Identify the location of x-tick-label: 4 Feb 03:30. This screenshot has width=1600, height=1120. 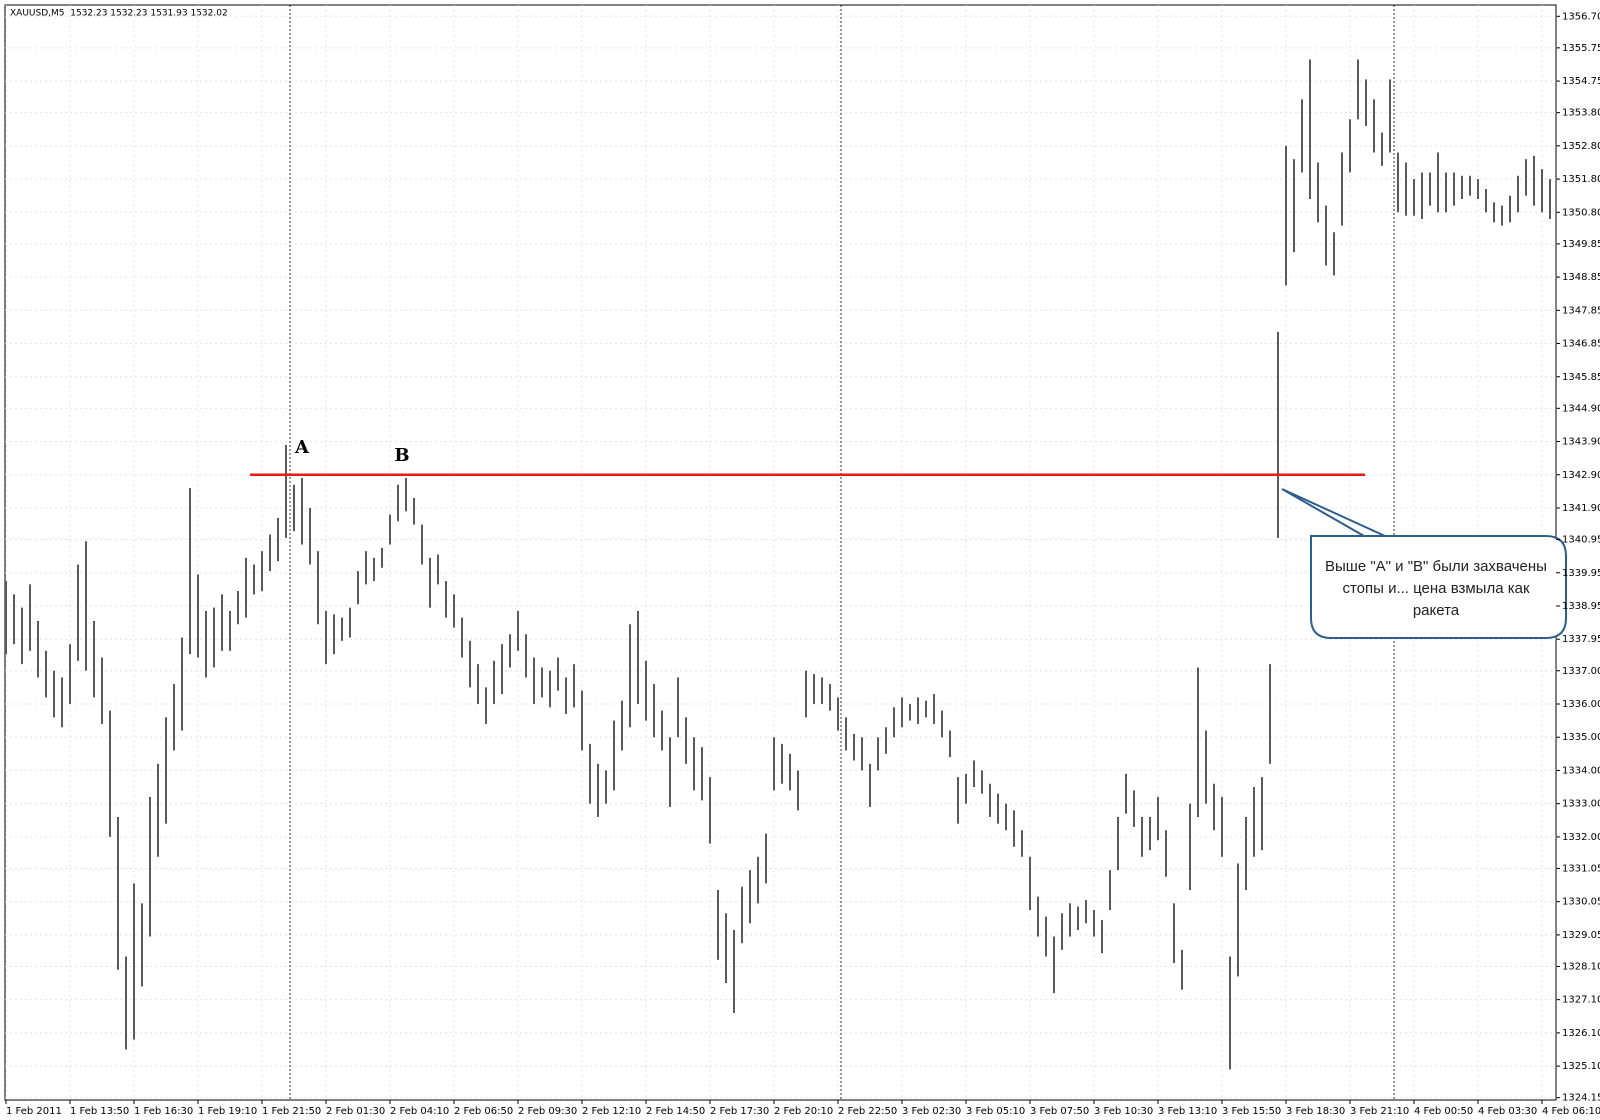
(1507, 1111).